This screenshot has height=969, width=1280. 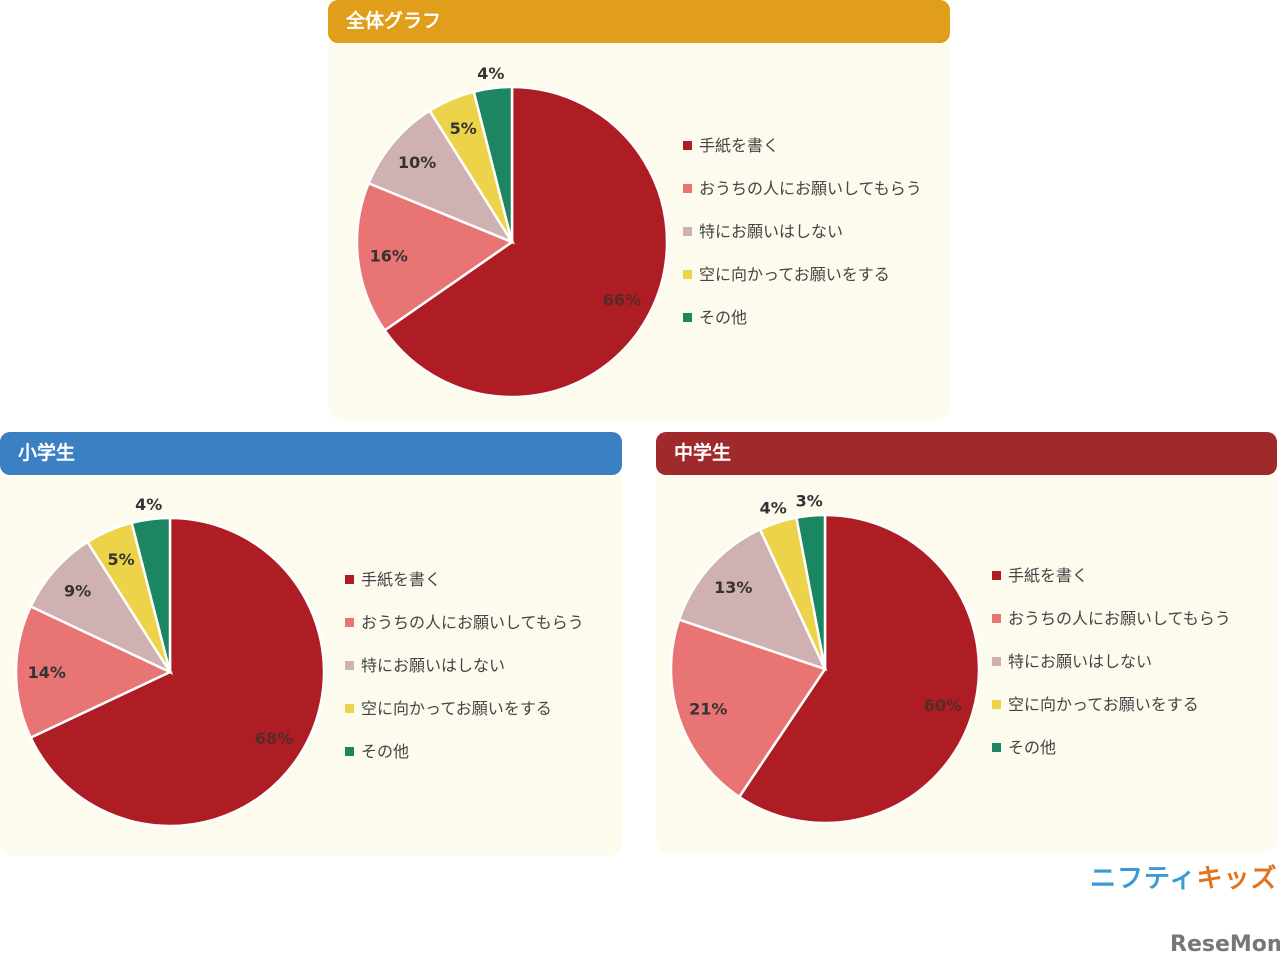 What do you see at coordinates (708, 709) in the screenshot?
I see `slice-label: 21%` at bounding box center [708, 709].